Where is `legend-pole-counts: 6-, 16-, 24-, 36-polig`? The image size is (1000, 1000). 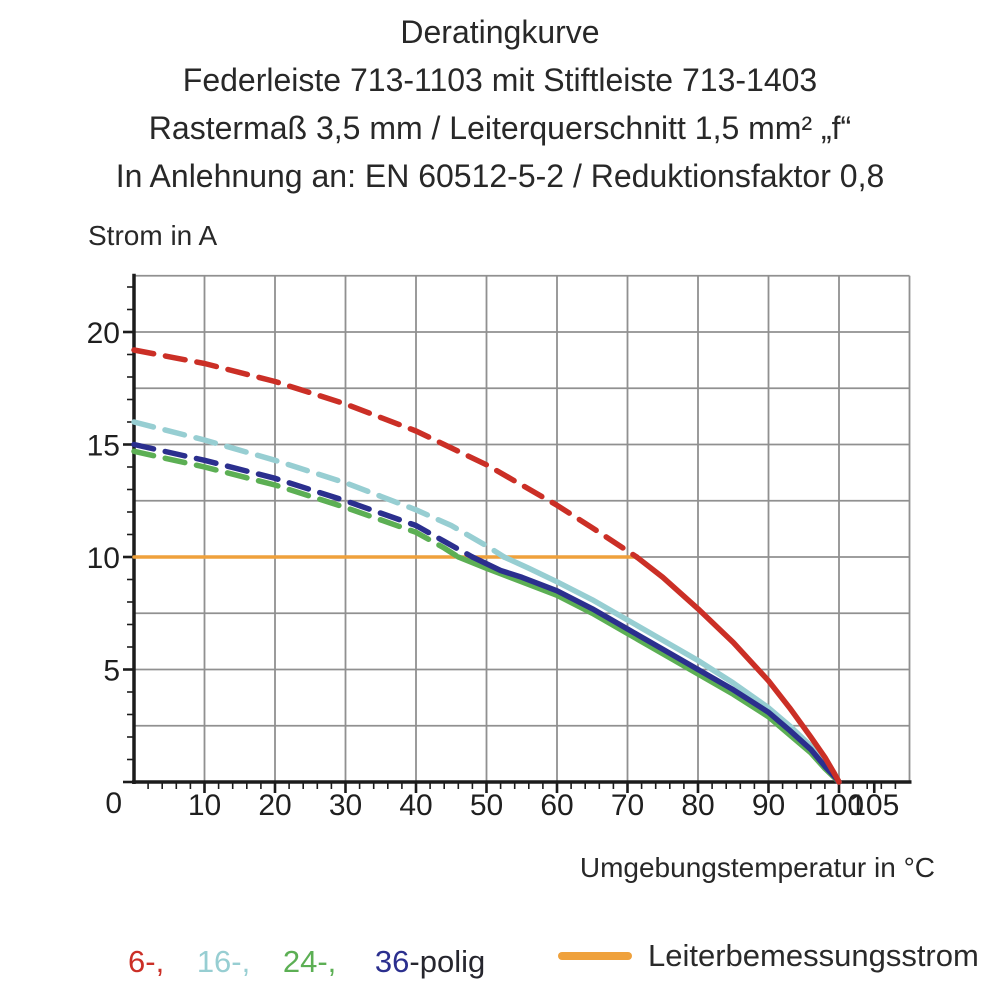 legend-pole-counts: 6-, 16-, 24-, 36-polig is located at coordinates (306, 962).